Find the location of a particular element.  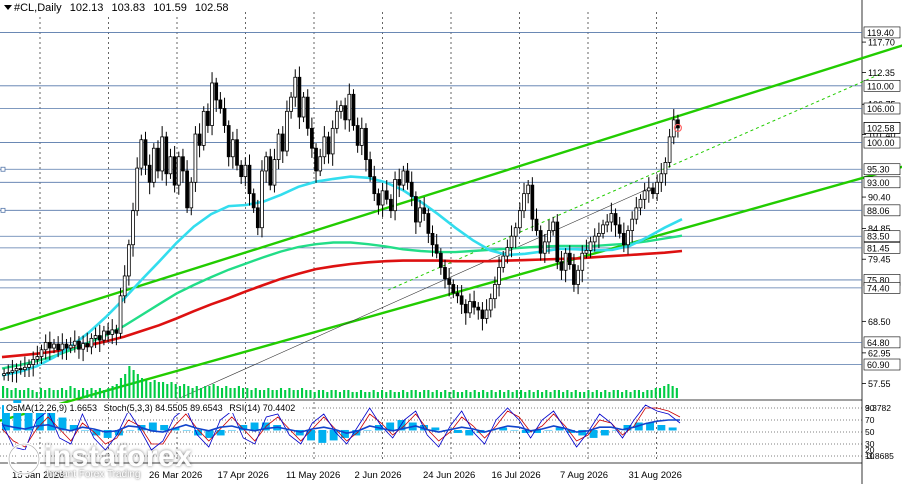

osc-tick-label: 3.3782 is located at coordinates (878, 408).